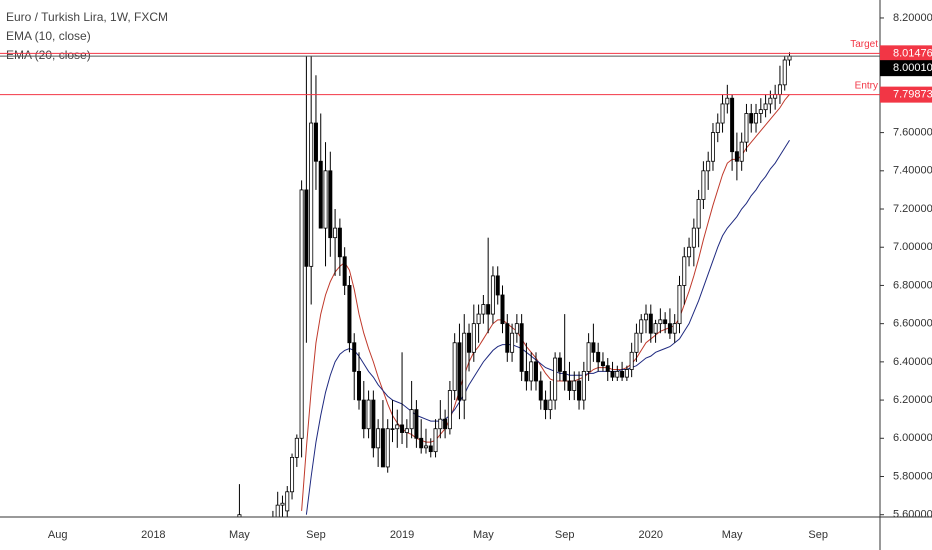 This screenshot has height=550, width=932. Describe the element at coordinates (912, 515) in the screenshot. I see `y-tick-label: 5.60000` at that location.